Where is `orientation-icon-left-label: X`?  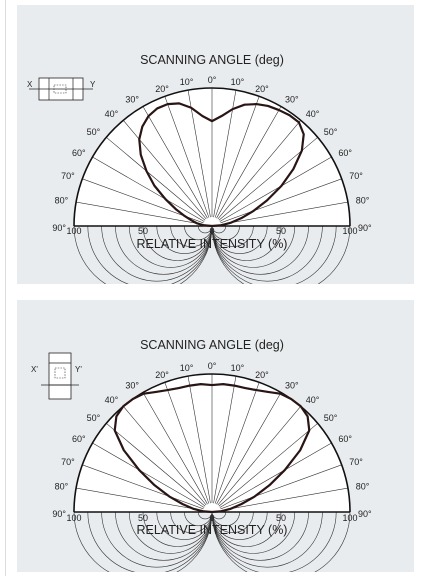
orientation-icon-left-label: X is located at coordinates (30, 84).